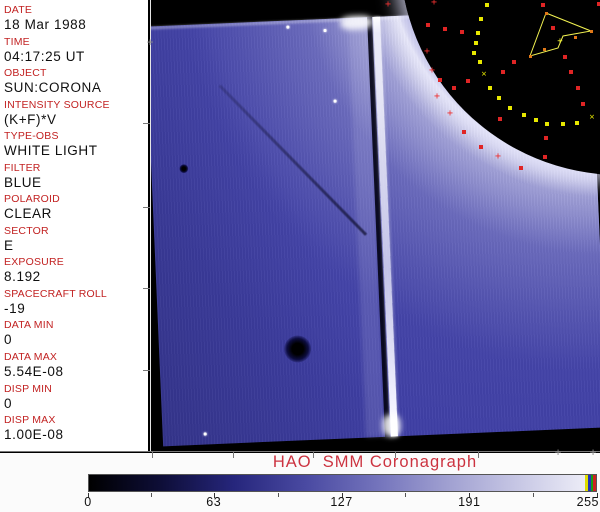 Image resolution: width=600 pixels, height=512 pixels. I want to click on metadata-field: DISP MAX 1.00E-08, so click(76, 430).